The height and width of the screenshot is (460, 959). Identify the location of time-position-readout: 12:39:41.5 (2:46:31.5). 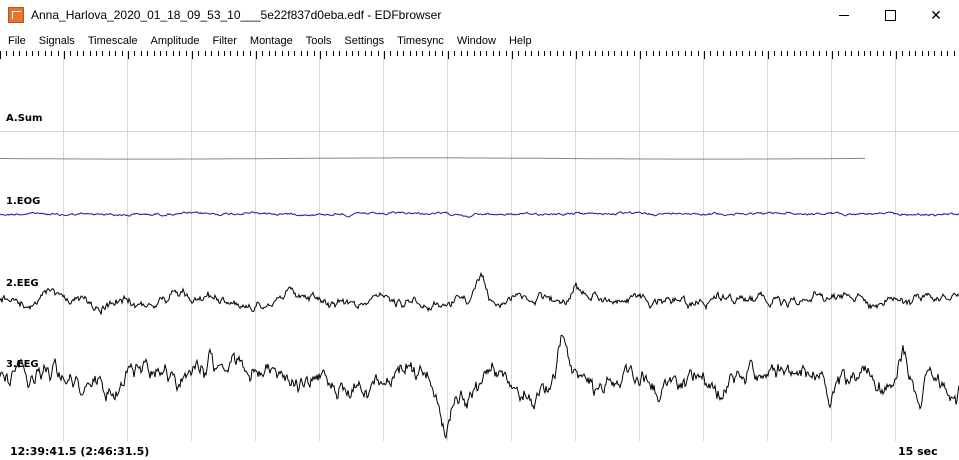
(79, 451).